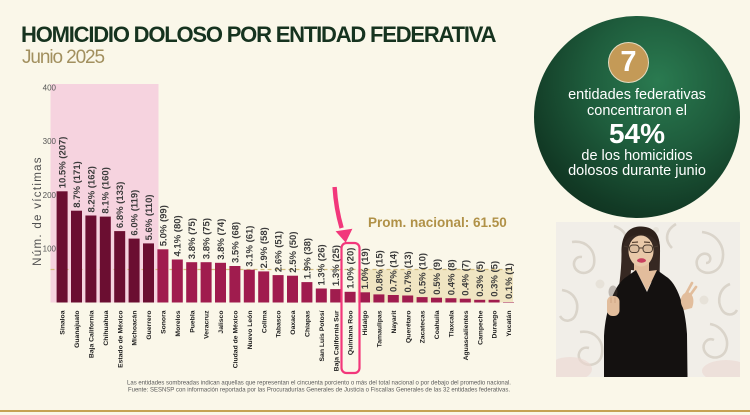 The width and height of the screenshot is (750, 415). What do you see at coordinates (50, 249) in the screenshot?
I see `svg-text: 100` at bounding box center [50, 249].